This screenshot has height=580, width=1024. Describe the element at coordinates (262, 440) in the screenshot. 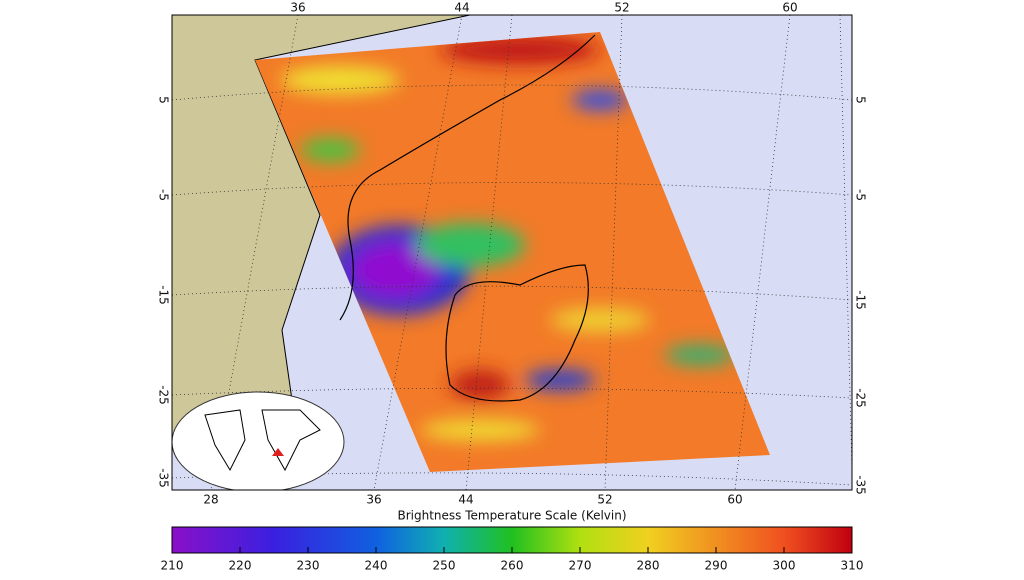

I see `inset-land` at that location.